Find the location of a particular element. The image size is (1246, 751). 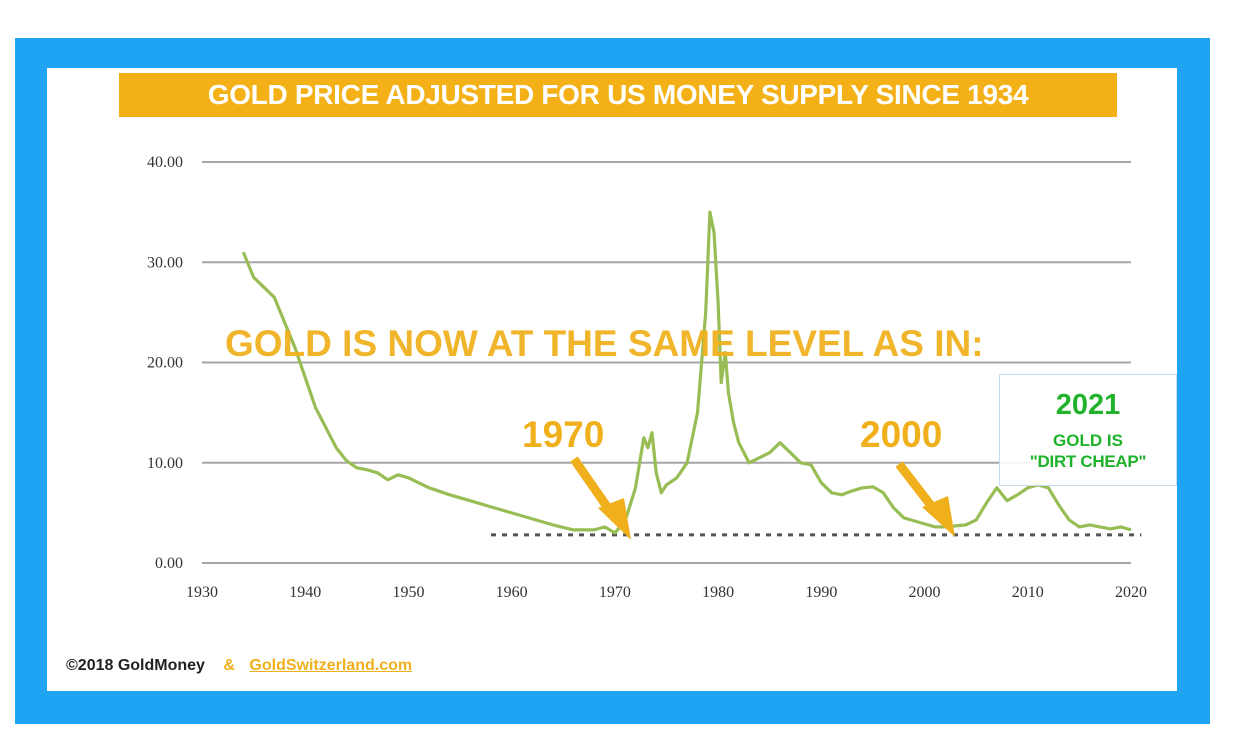

footer-copyright: ©2018 GoldMoney is located at coordinates (135, 665).